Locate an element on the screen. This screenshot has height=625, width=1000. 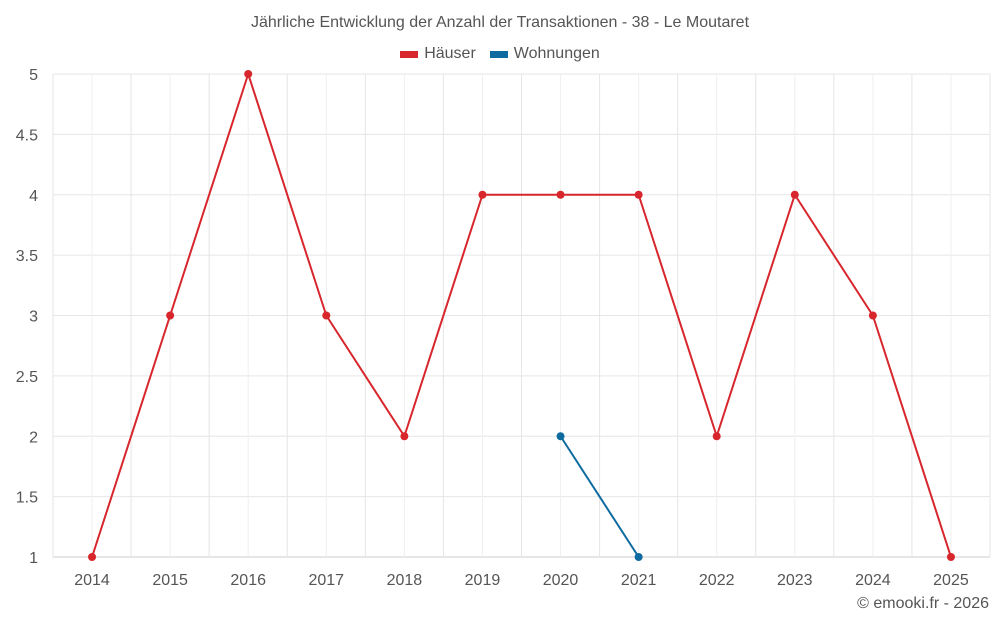
legend-label-haeuser: Häuser is located at coordinates (450, 53).